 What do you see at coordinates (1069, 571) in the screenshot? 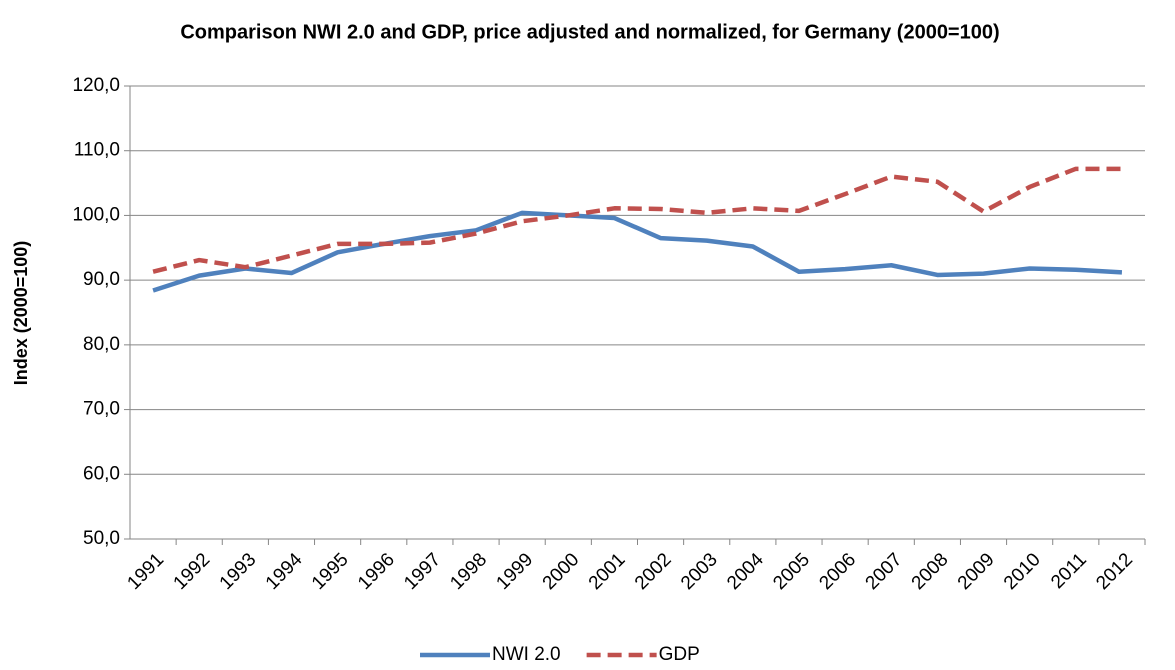
I see `x-tick-label: 2011` at bounding box center [1069, 571].